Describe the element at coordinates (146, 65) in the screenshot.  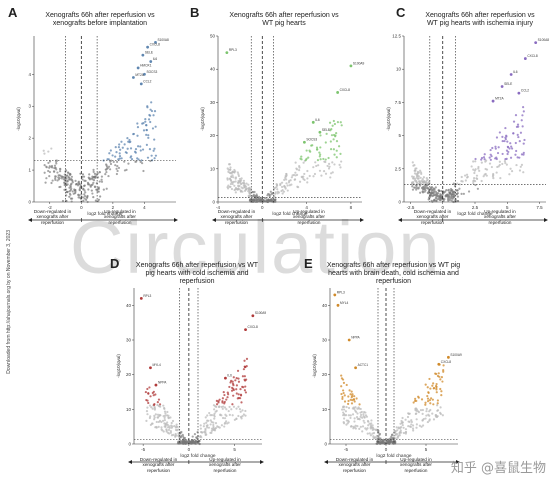
I see `gene-label: HMOX1` at that location.